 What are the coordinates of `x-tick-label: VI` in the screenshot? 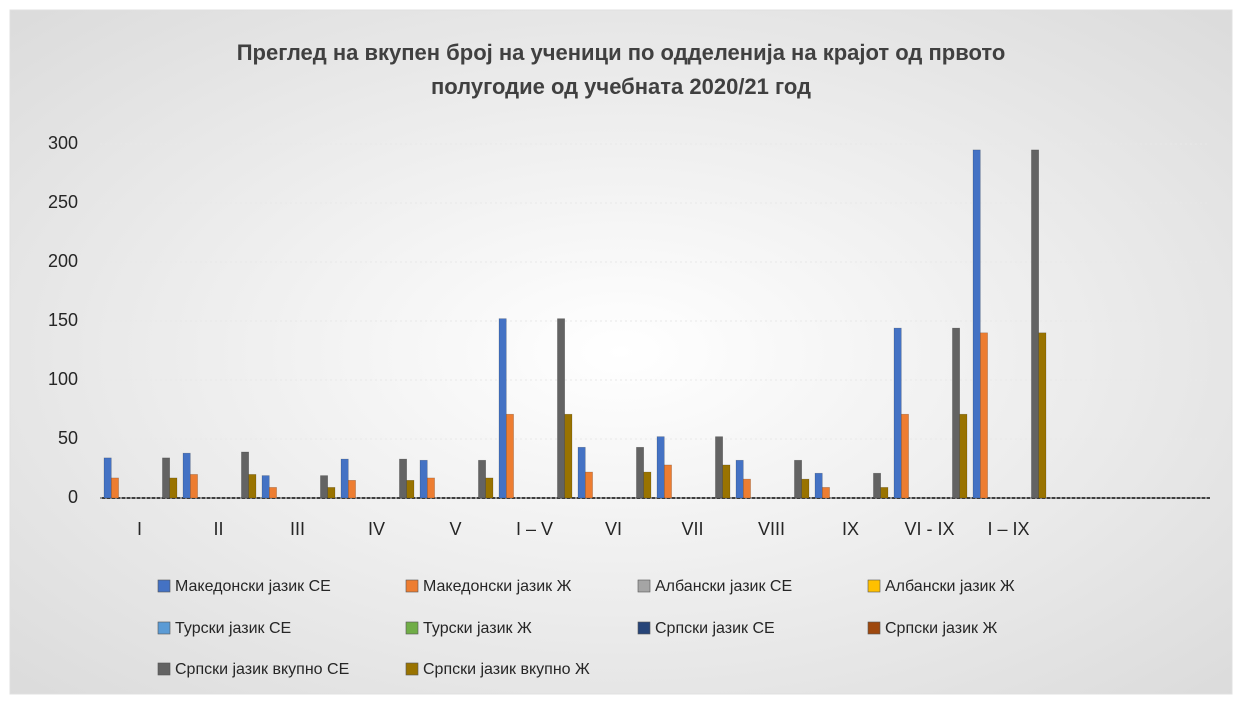 It's located at (613, 529).